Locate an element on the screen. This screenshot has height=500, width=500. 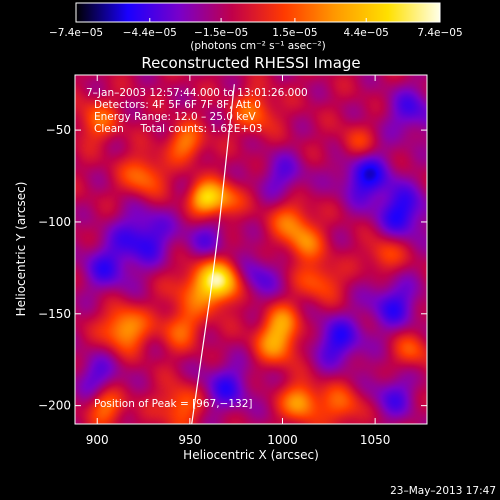
x-tick-label: 900 is located at coordinates (97, 440).